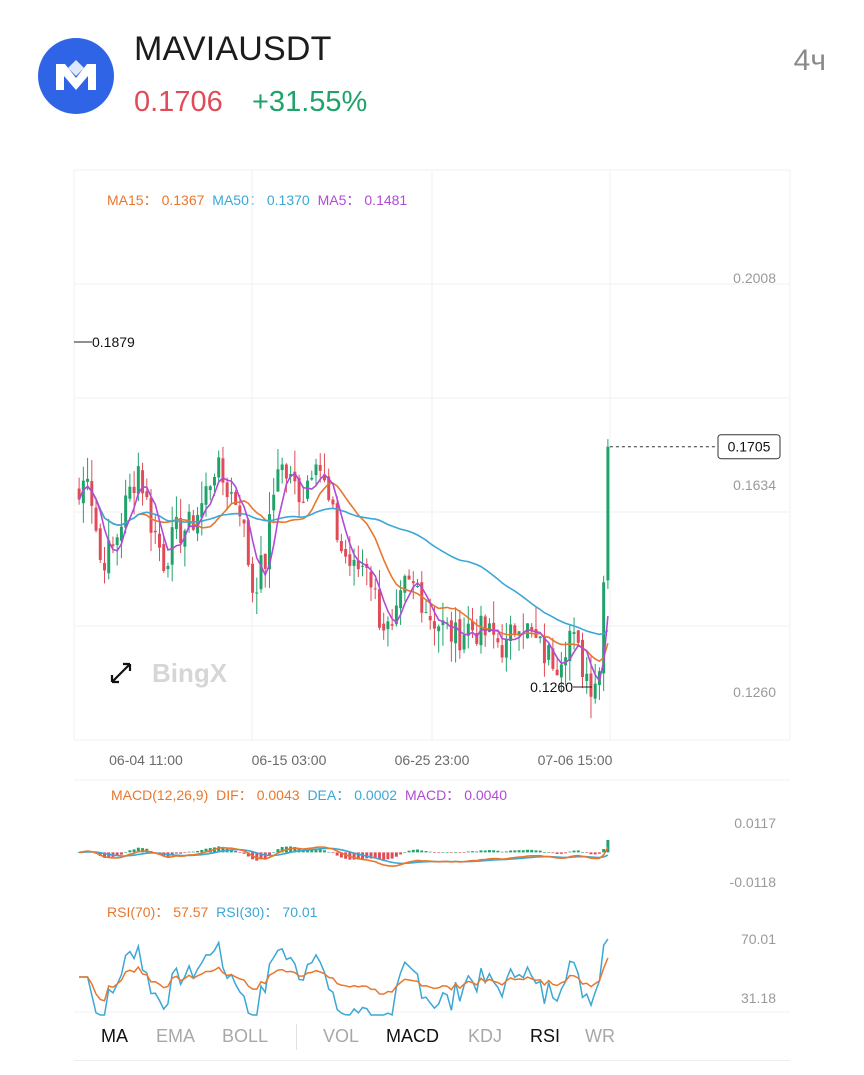 The image size is (864, 1075). What do you see at coordinates (485, 1036) in the screenshot?
I see `tab-kdj: KDJ` at bounding box center [485, 1036].